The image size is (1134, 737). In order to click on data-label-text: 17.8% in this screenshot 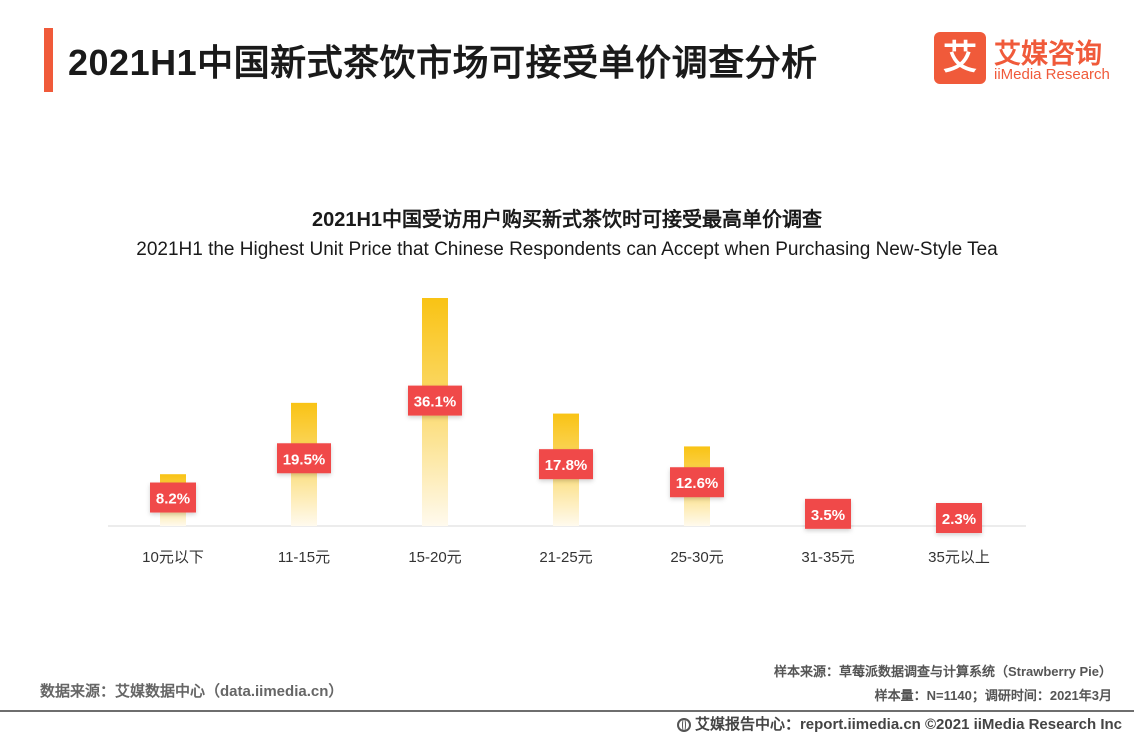, I will do `click(566, 465)`.